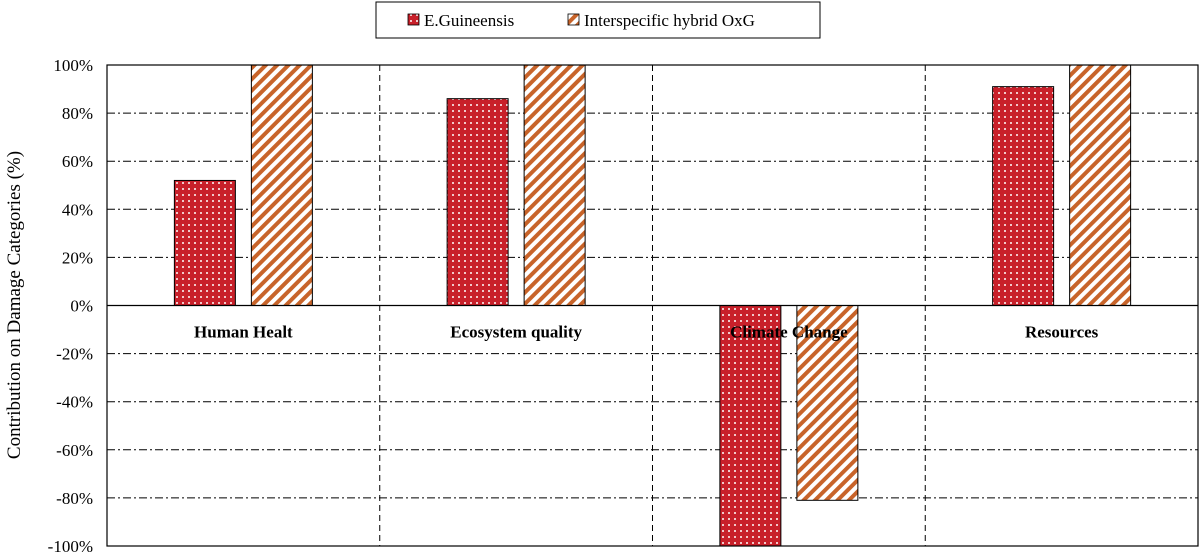  I want to click on legend-swatch-hybrid, so click(573, 19).